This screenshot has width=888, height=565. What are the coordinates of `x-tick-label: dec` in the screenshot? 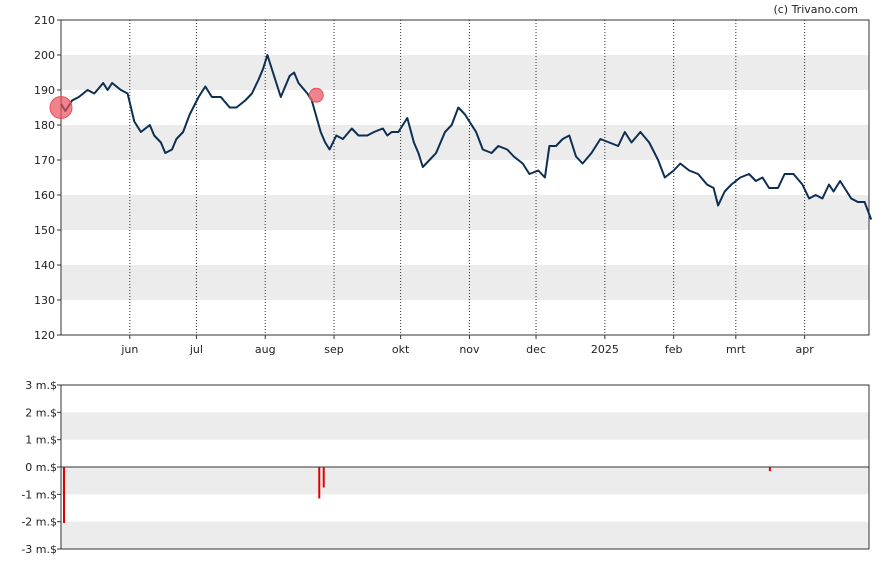 It's located at (536, 349).